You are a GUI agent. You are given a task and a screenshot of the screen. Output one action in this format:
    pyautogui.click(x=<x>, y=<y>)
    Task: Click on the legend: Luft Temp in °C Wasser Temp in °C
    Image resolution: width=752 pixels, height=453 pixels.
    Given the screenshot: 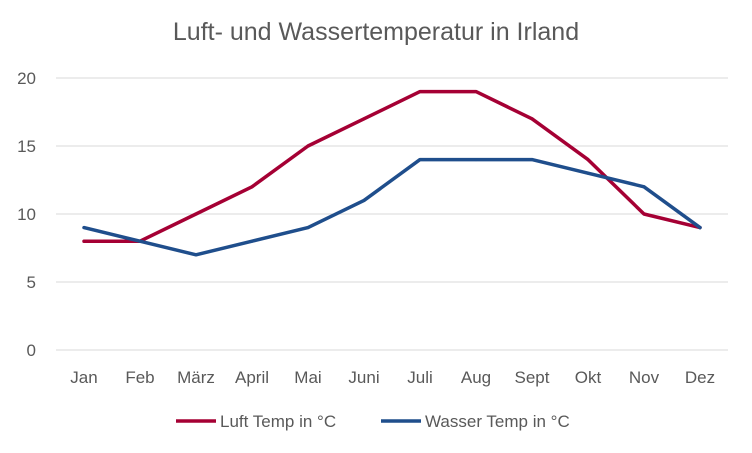 What is the action you would take?
    pyautogui.click(x=373, y=421)
    